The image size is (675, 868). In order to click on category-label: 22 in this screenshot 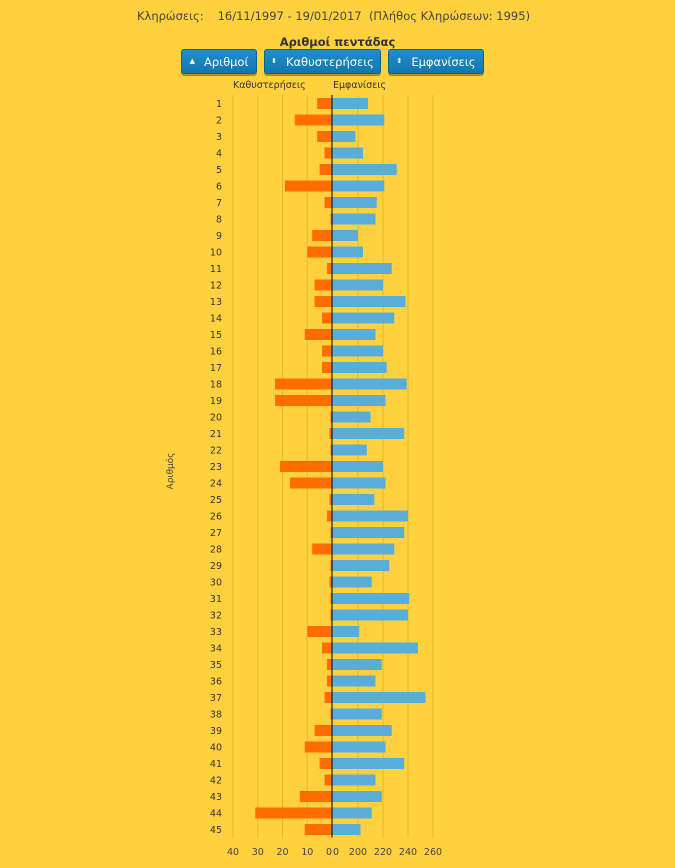, I will do `click(216, 451)`.